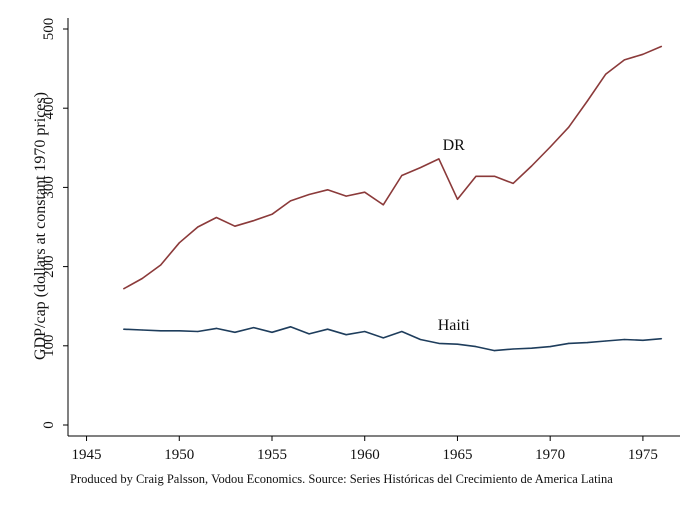 This screenshot has height=512, width=698. I want to click on series-label-dr: DR, so click(454, 145).